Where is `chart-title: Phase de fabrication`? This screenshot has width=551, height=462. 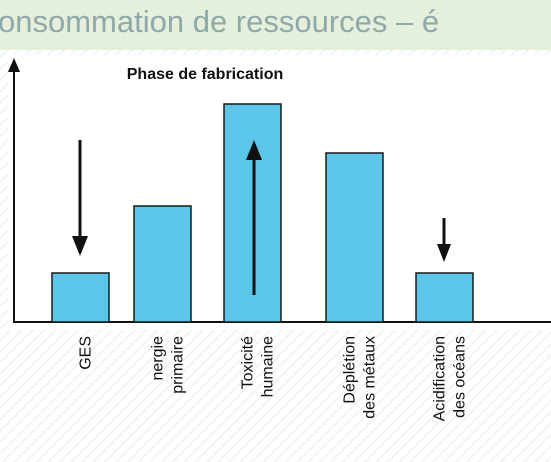
chart-title: Phase de fabrication is located at coordinates (205, 74).